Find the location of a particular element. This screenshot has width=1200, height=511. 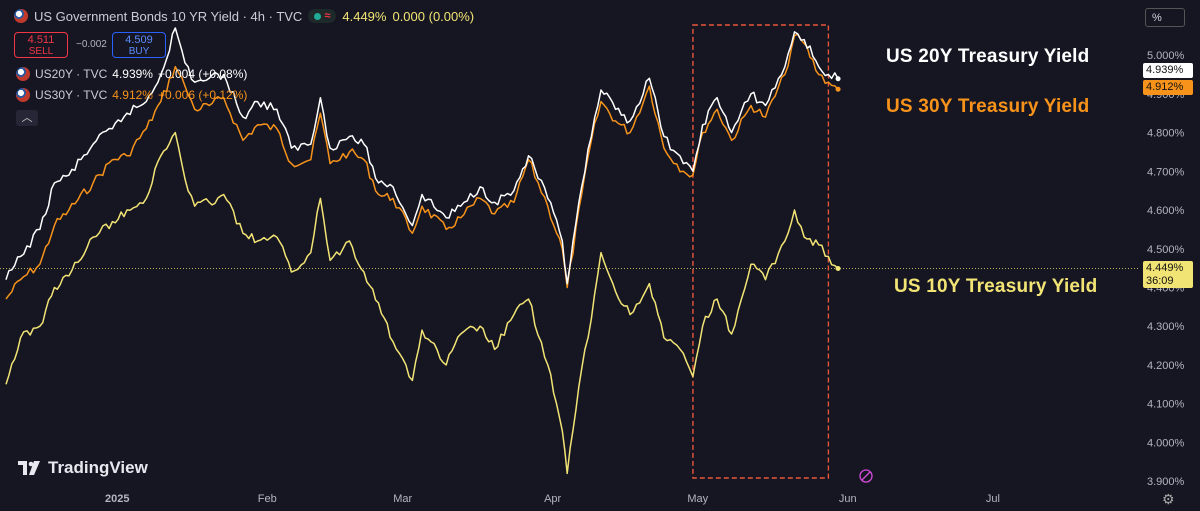

replay-icon is located at coordinates (866, 476).